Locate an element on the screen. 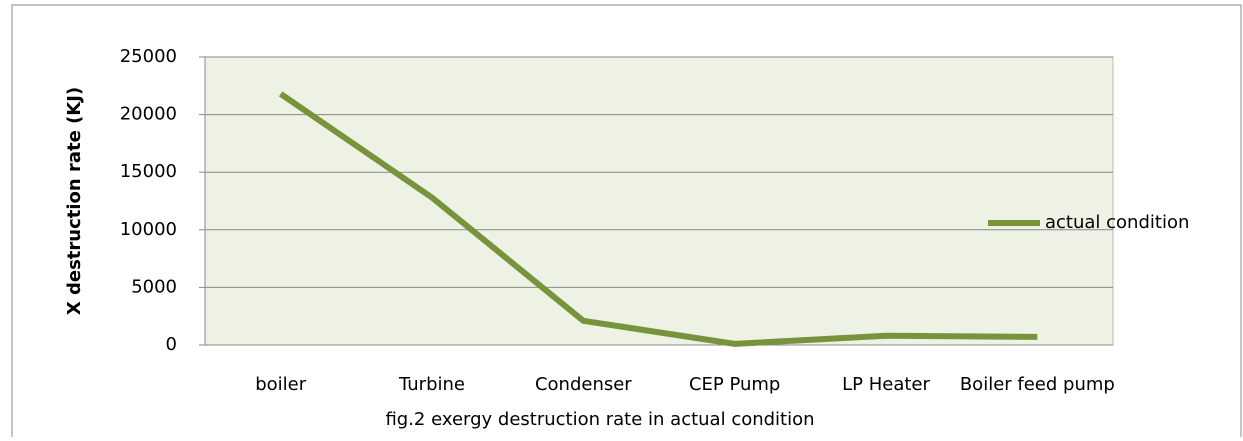 The image size is (1243, 441). y-axis-label: X destruction rate (KJ) is located at coordinates (74, 201).